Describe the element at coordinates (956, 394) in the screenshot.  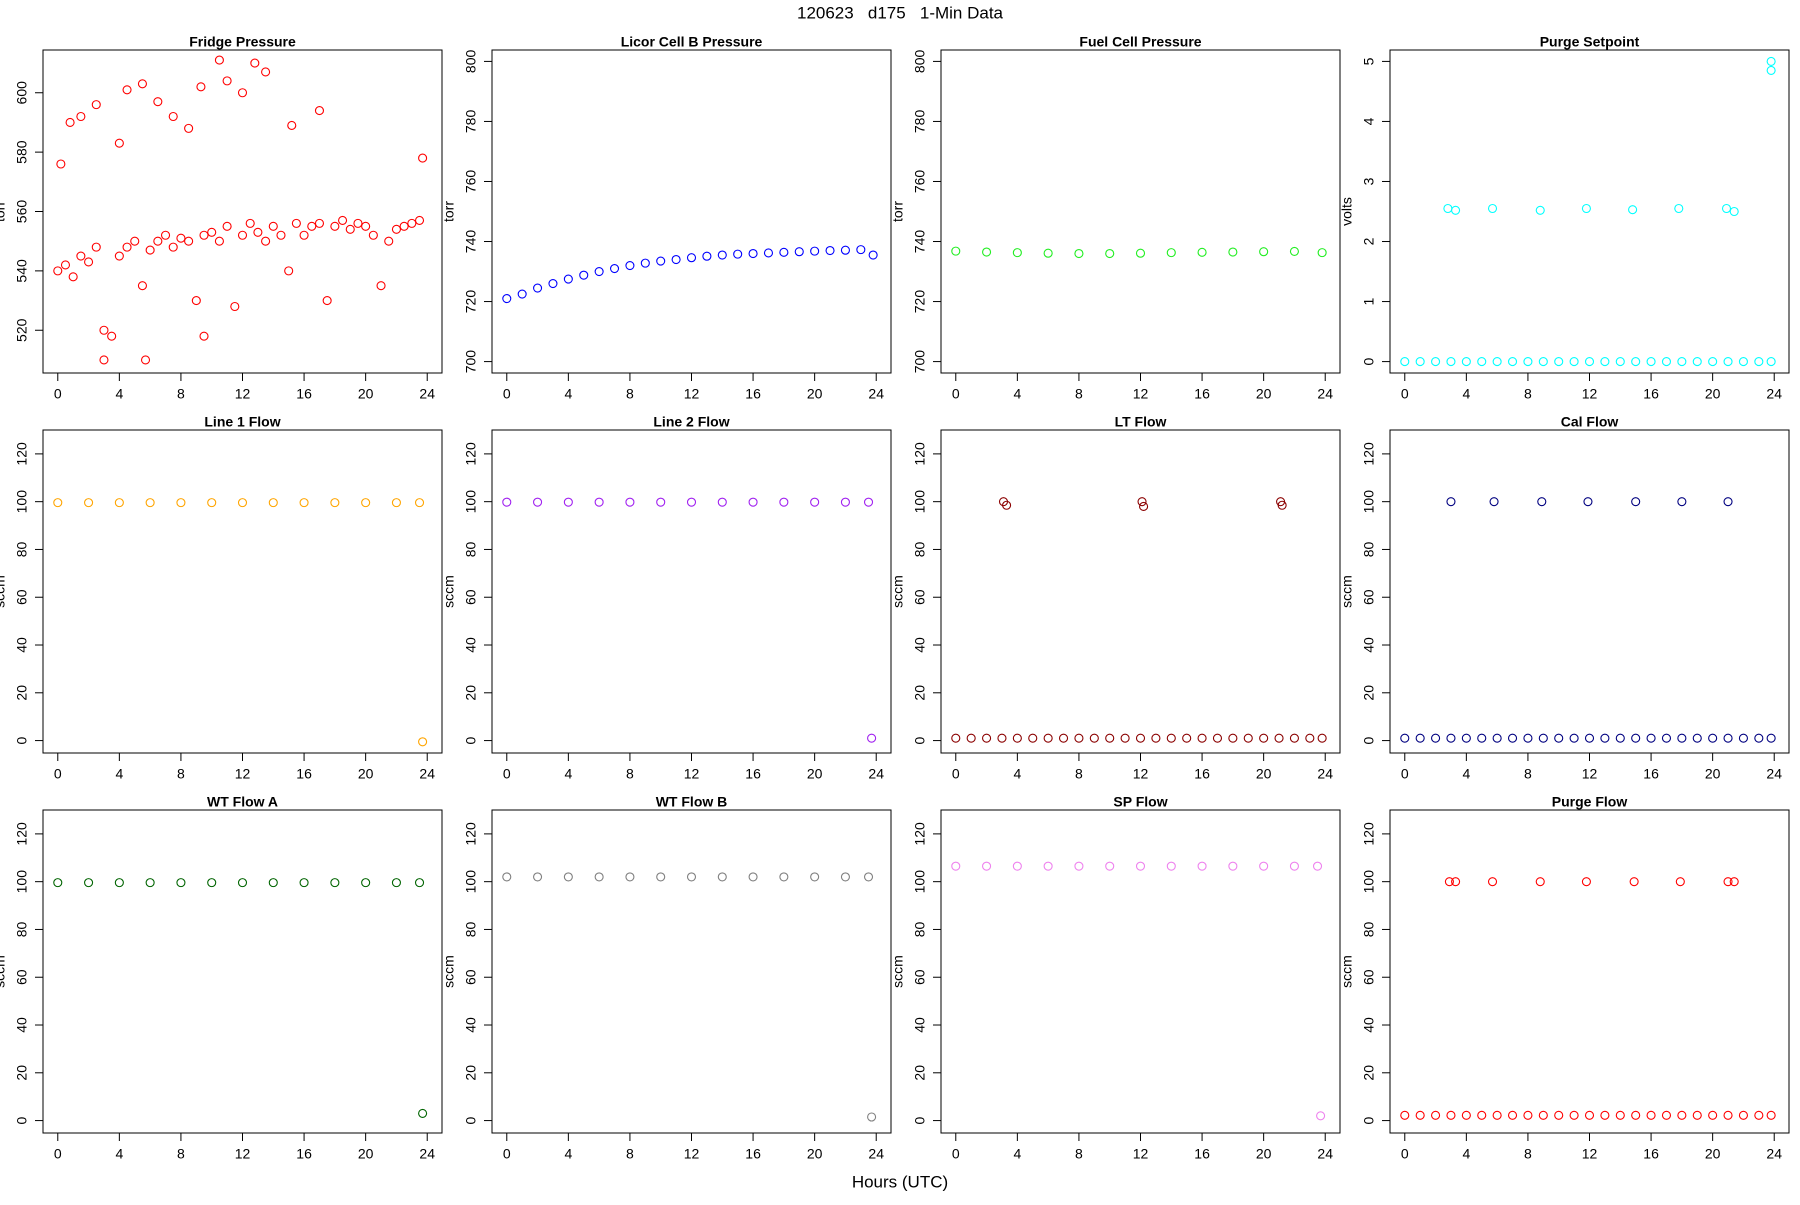
I see `x-tick-label: 0` at that location.